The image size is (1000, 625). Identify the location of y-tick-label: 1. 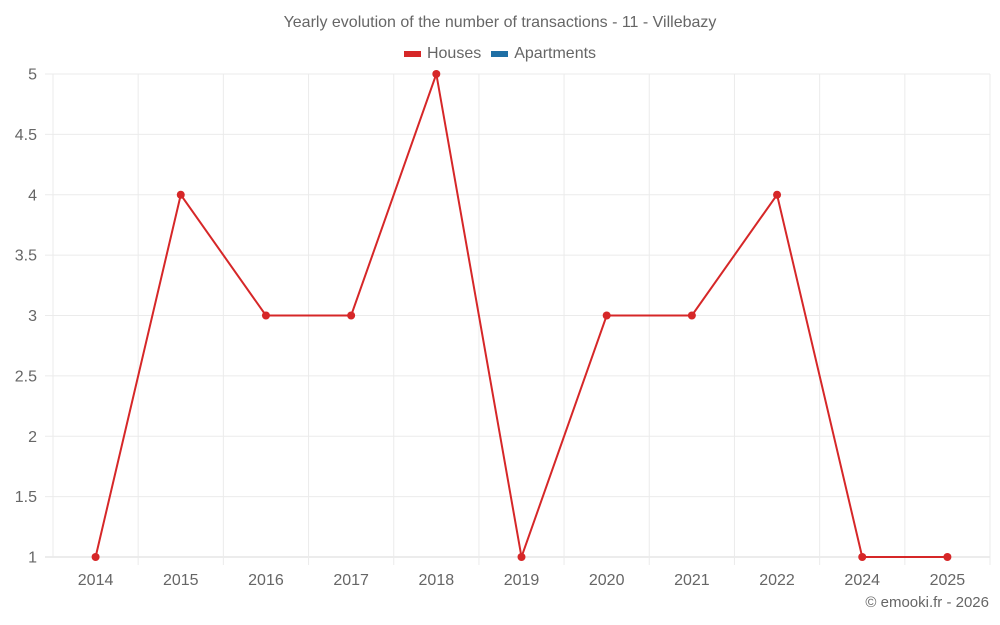
(32, 558).